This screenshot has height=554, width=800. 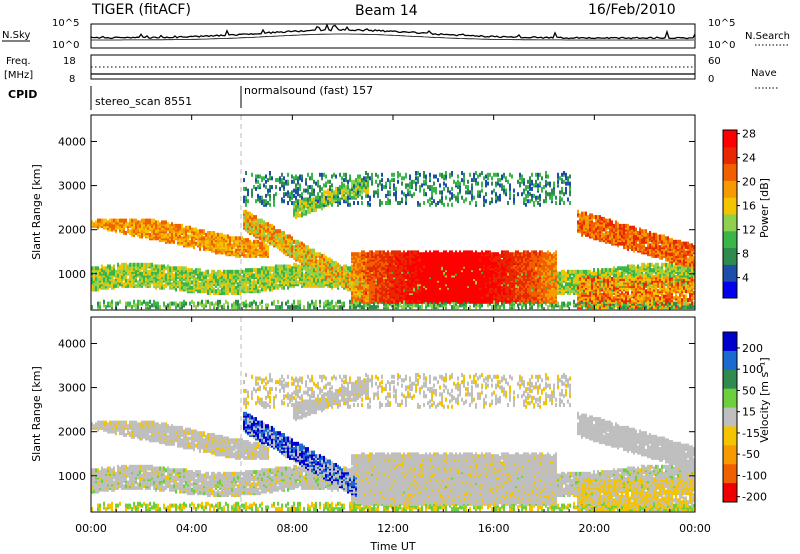 I want to click on power-colorbar-label: Power [dB], so click(x=764, y=208).